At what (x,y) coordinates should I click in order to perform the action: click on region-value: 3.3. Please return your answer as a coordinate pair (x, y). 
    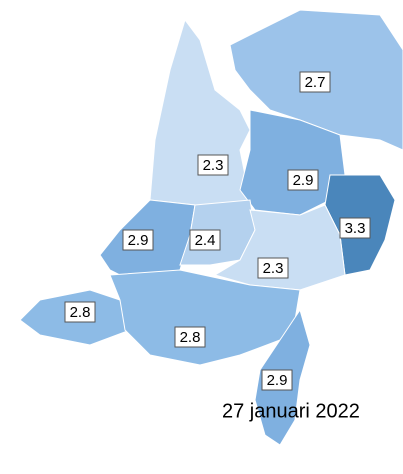
    Looking at the image, I should click on (355, 228).